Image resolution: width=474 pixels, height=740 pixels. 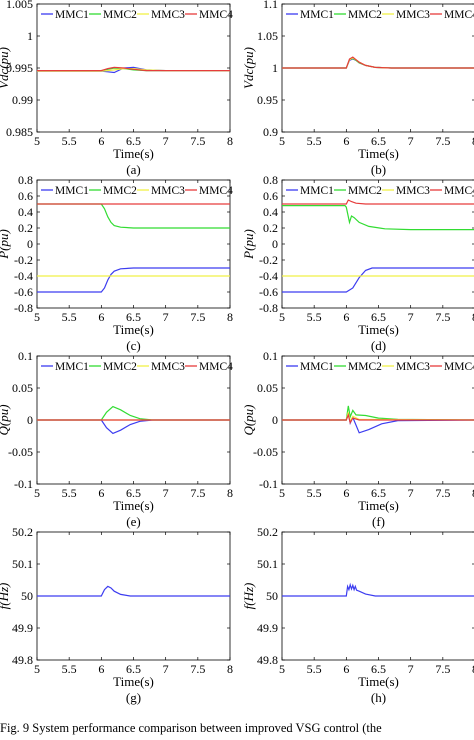 What do you see at coordinates (25, 212) in the screenshot?
I see `y-tick-label: 0.4` at bounding box center [25, 212].